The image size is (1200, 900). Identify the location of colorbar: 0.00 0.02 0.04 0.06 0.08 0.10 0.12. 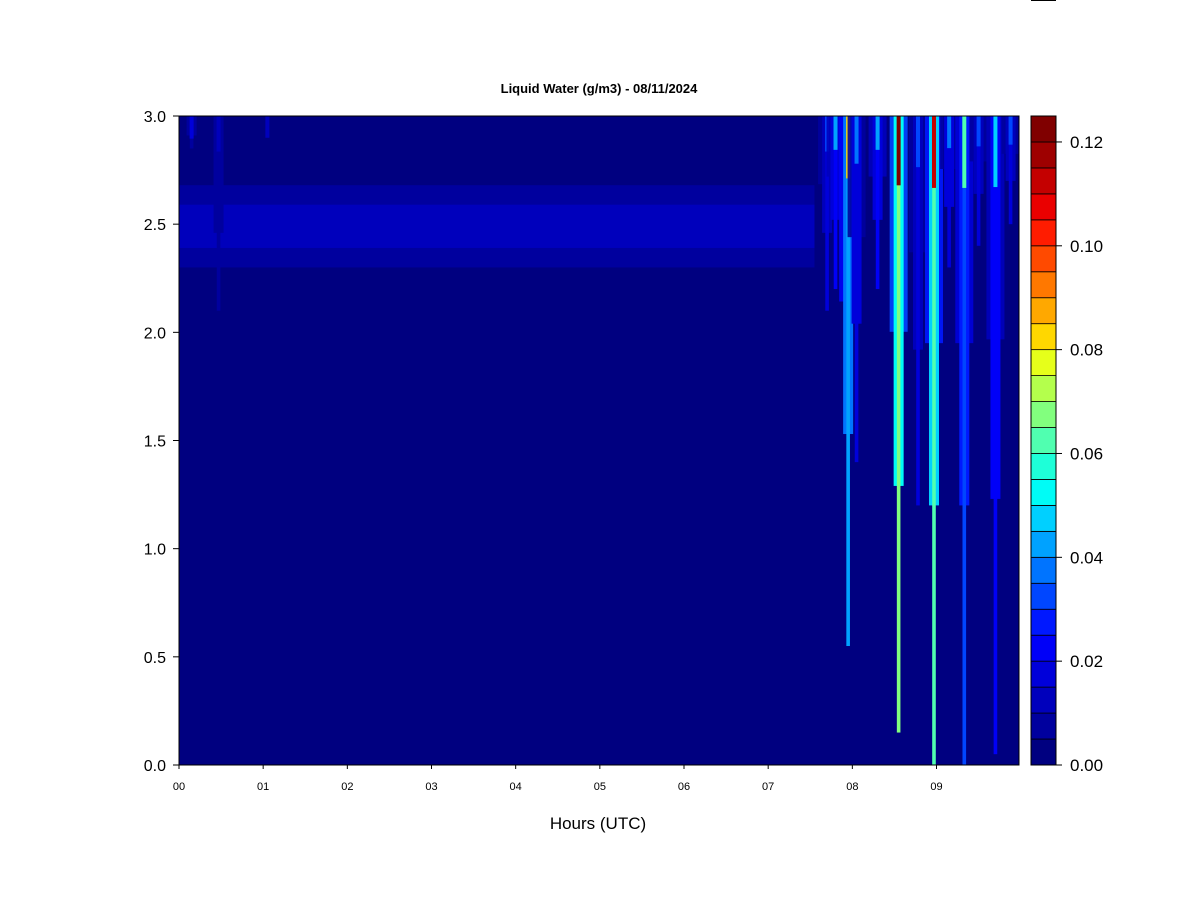
(1066, 445).